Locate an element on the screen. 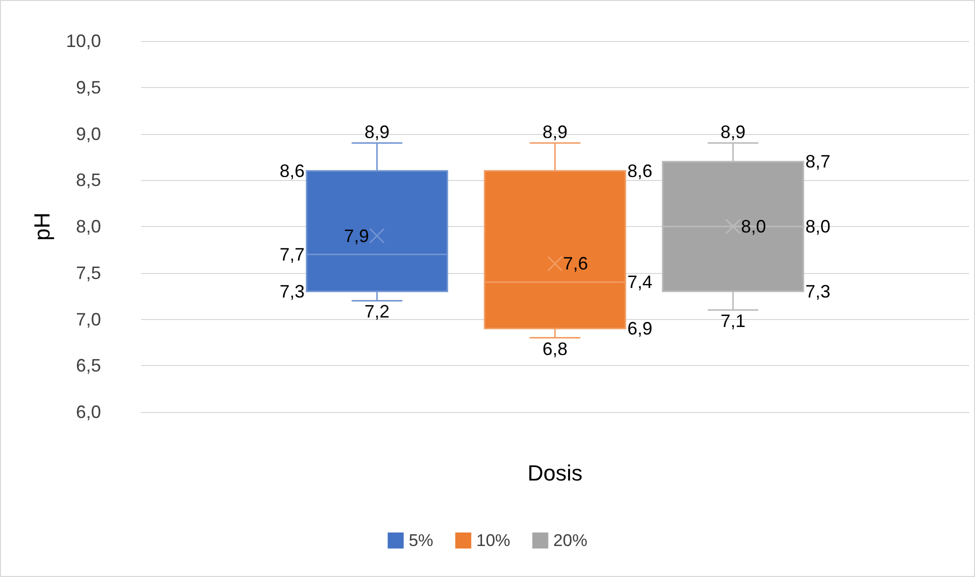 This screenshot has height=577, width=975. text: 8,7 is located at coordinates (817, 162).